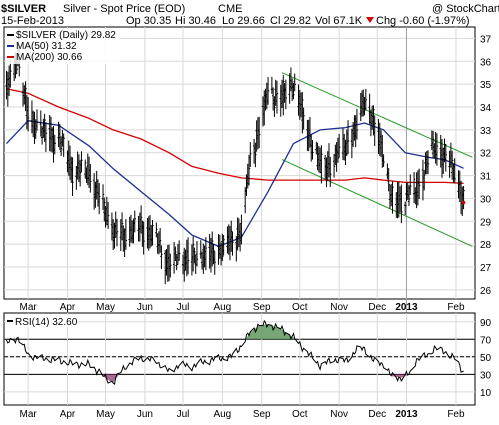  I want to click on price-y-tick-37: 37, so click(486, 39).